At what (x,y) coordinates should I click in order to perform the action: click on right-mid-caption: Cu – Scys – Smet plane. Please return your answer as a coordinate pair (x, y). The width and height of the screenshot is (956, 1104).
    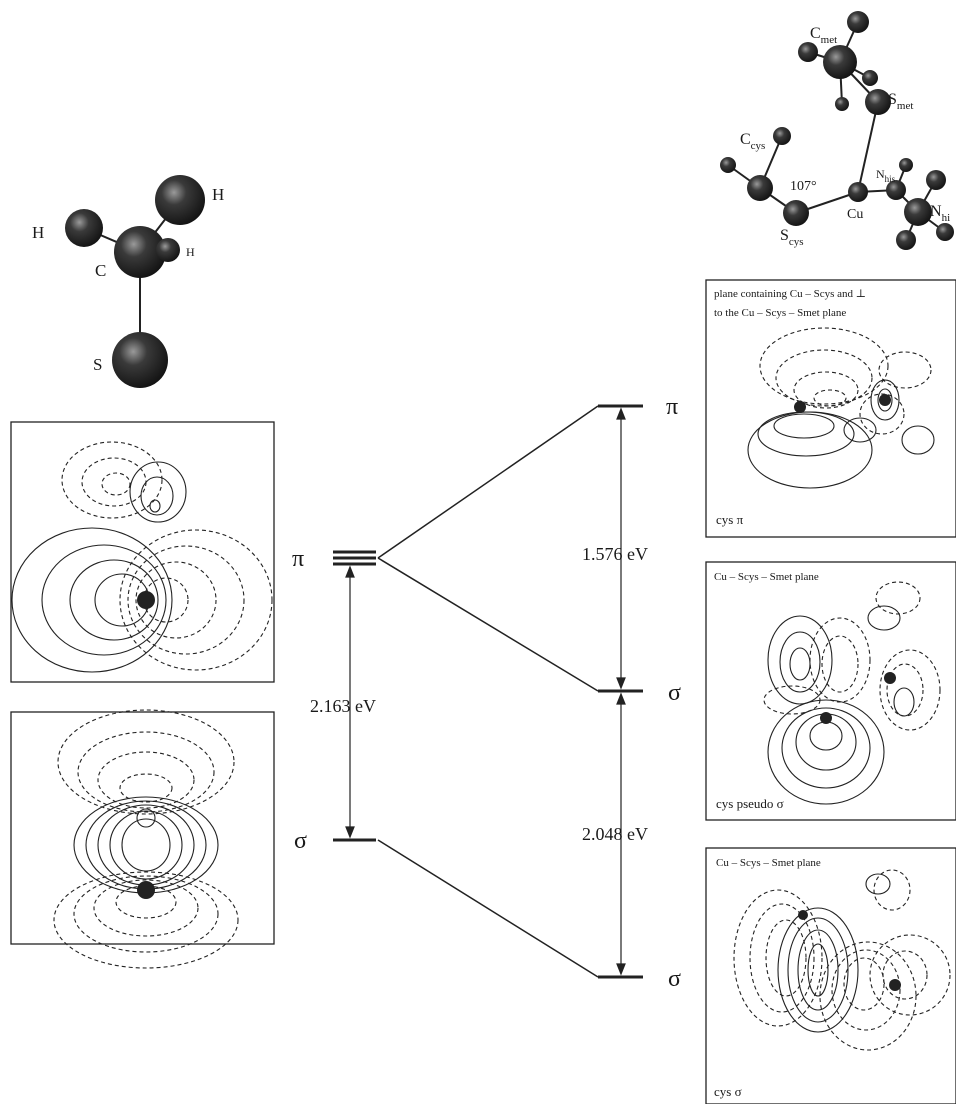
    Looking at the image, I should click on (766, 577).